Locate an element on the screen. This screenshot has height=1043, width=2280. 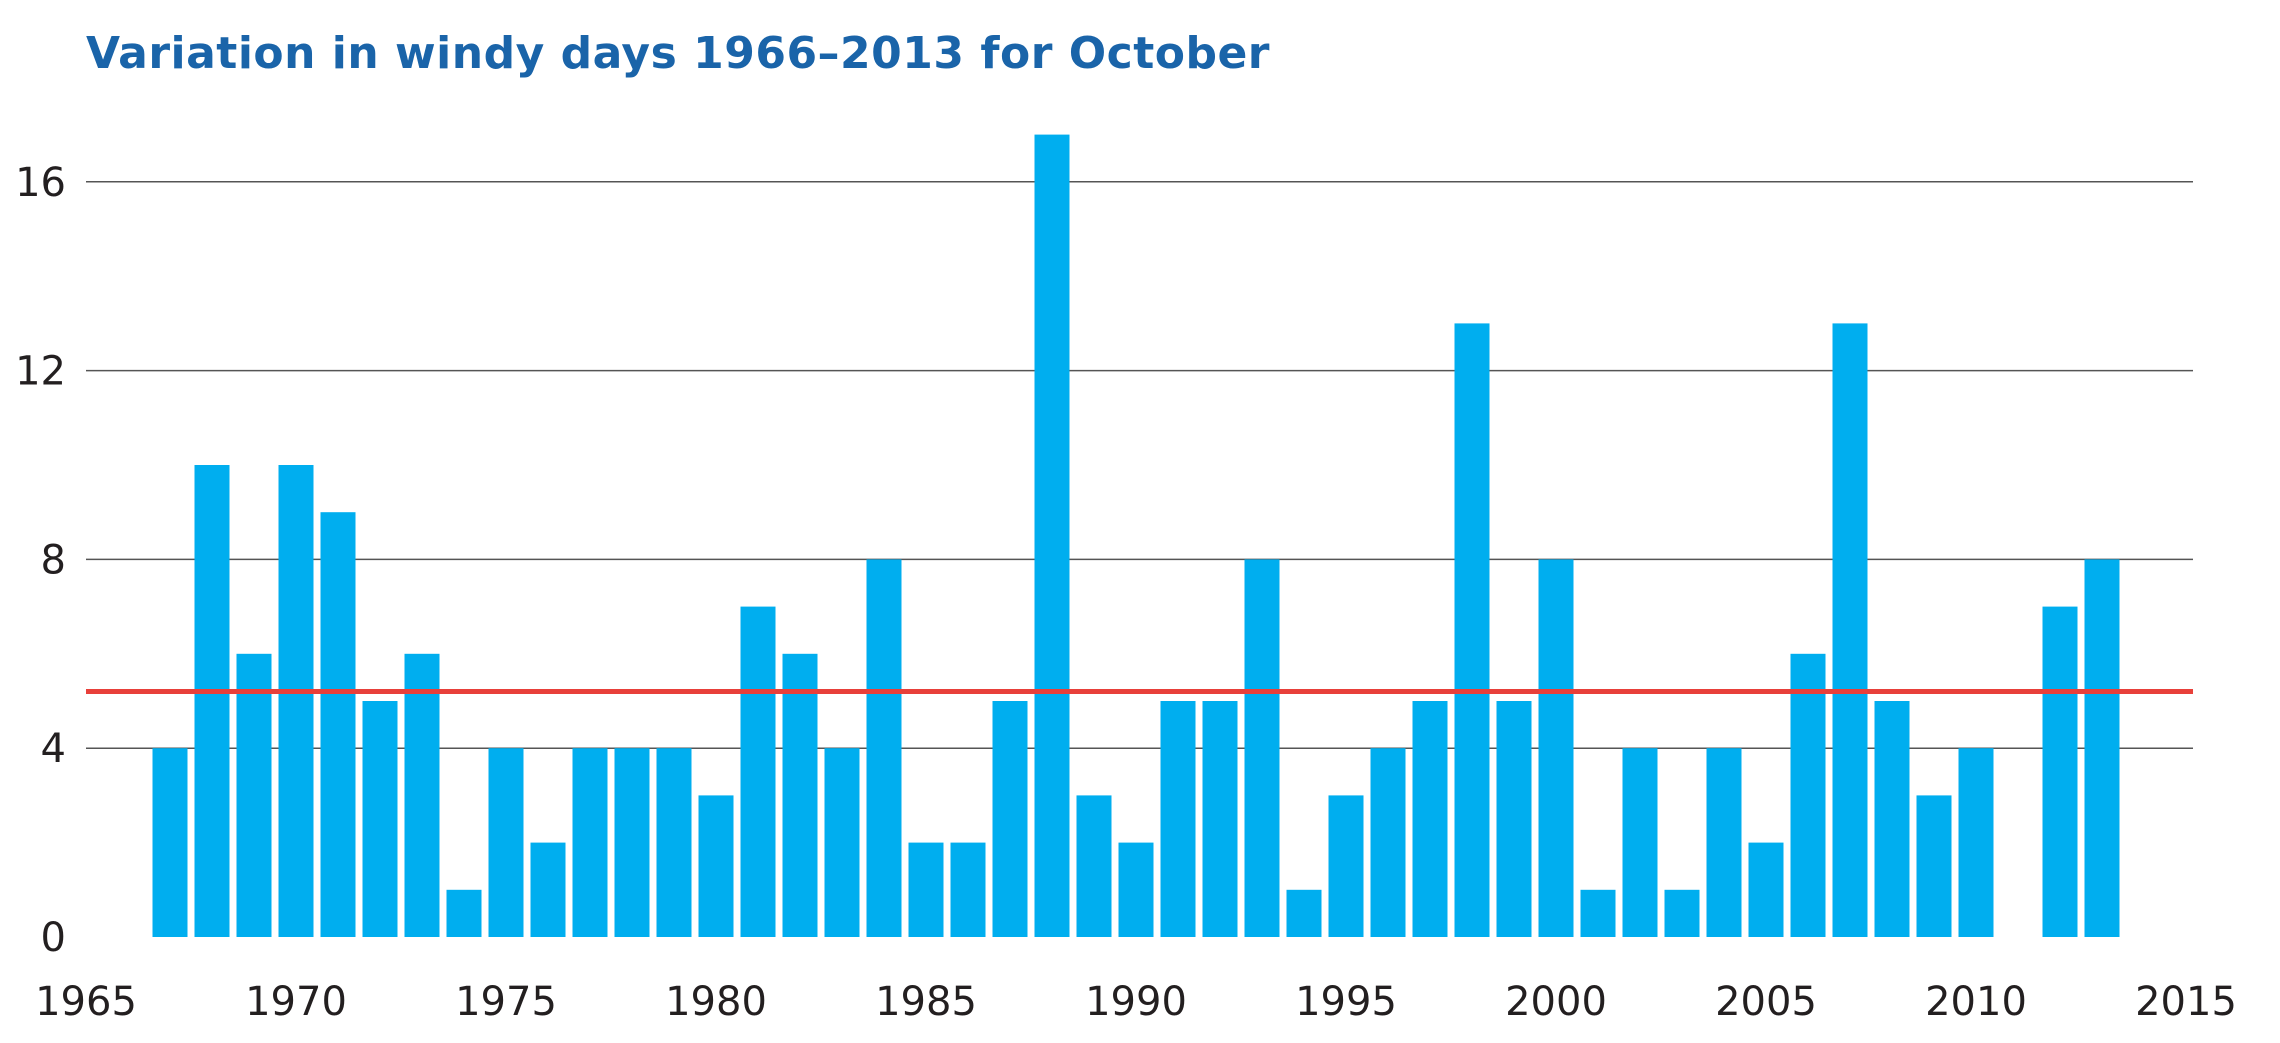
bar-1970 is located at coordinates (296, 701).